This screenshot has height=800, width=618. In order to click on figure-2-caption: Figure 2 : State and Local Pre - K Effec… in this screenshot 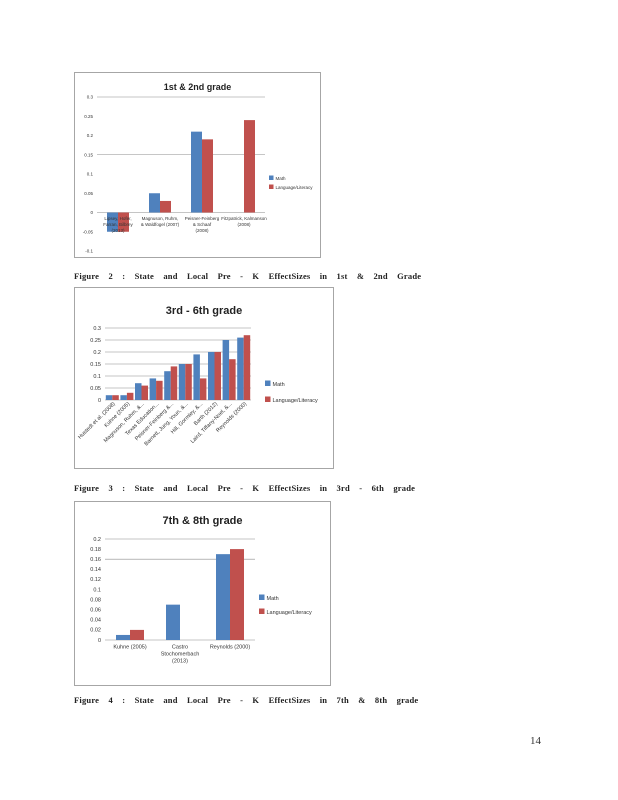, I will do `click(248, 276)`.